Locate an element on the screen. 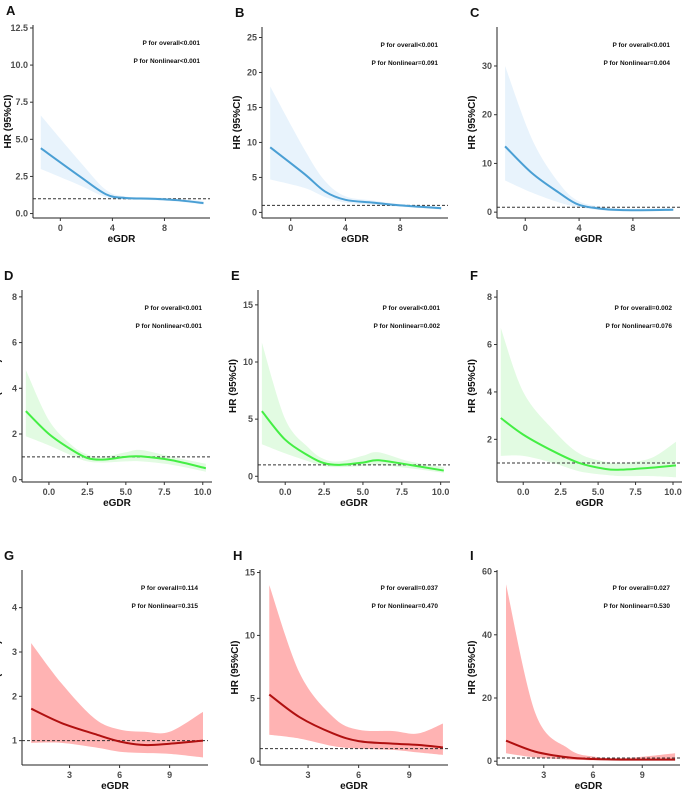 Image resolution: width=686 pixels, height=789 pixels. p-nonlinear-label: P for Nonlinear=0.004 is located at coordinates (636, 63).